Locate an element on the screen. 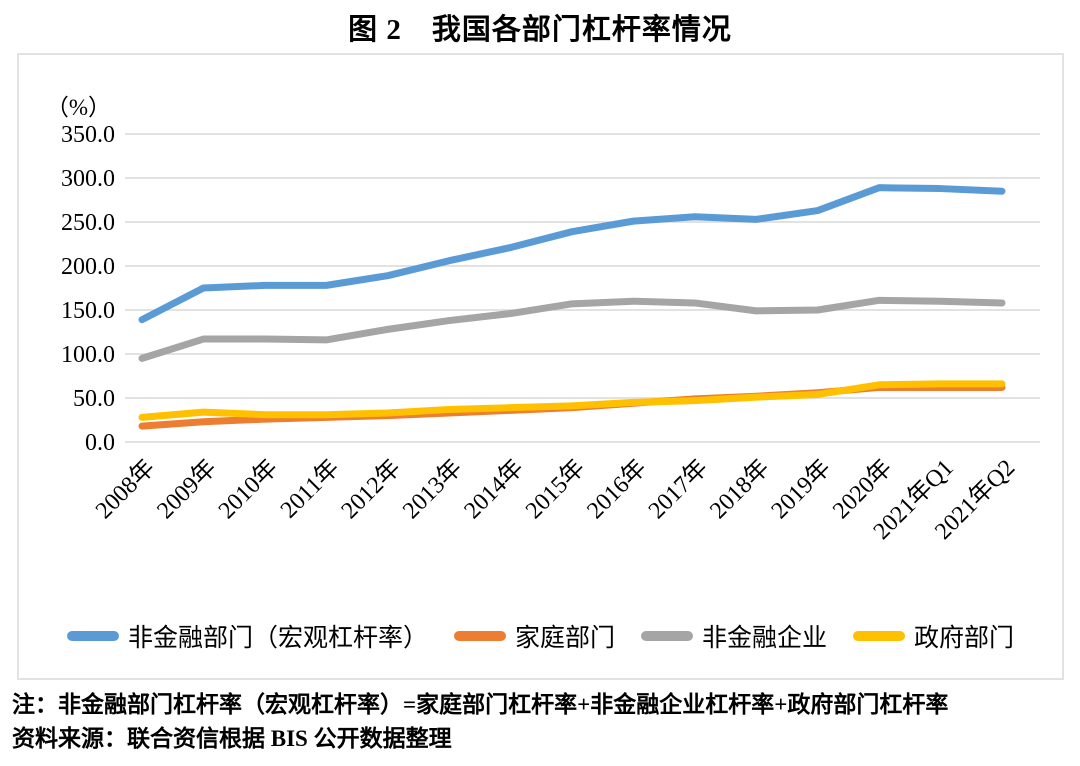 Image resolution: width=1080 pixels, height=766 pixels. legend-item: 政府部门 is located at coordinates (933, 636).